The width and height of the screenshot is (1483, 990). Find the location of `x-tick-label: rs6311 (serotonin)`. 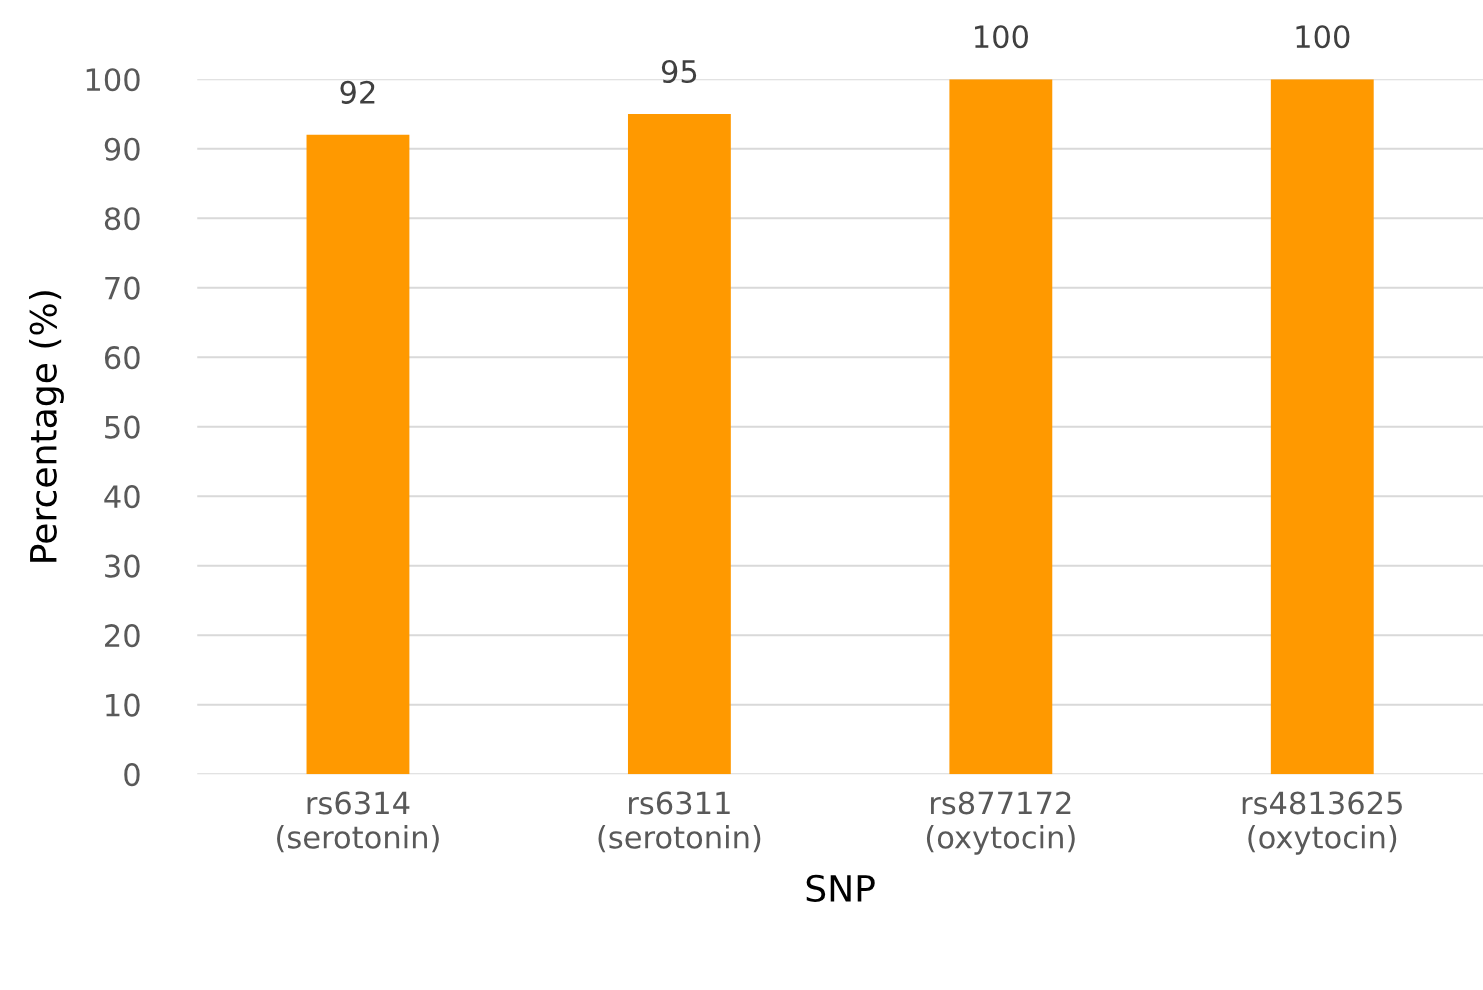

x-tick-label: rs6311 (serotonin) is located at coordinates (679, 822).